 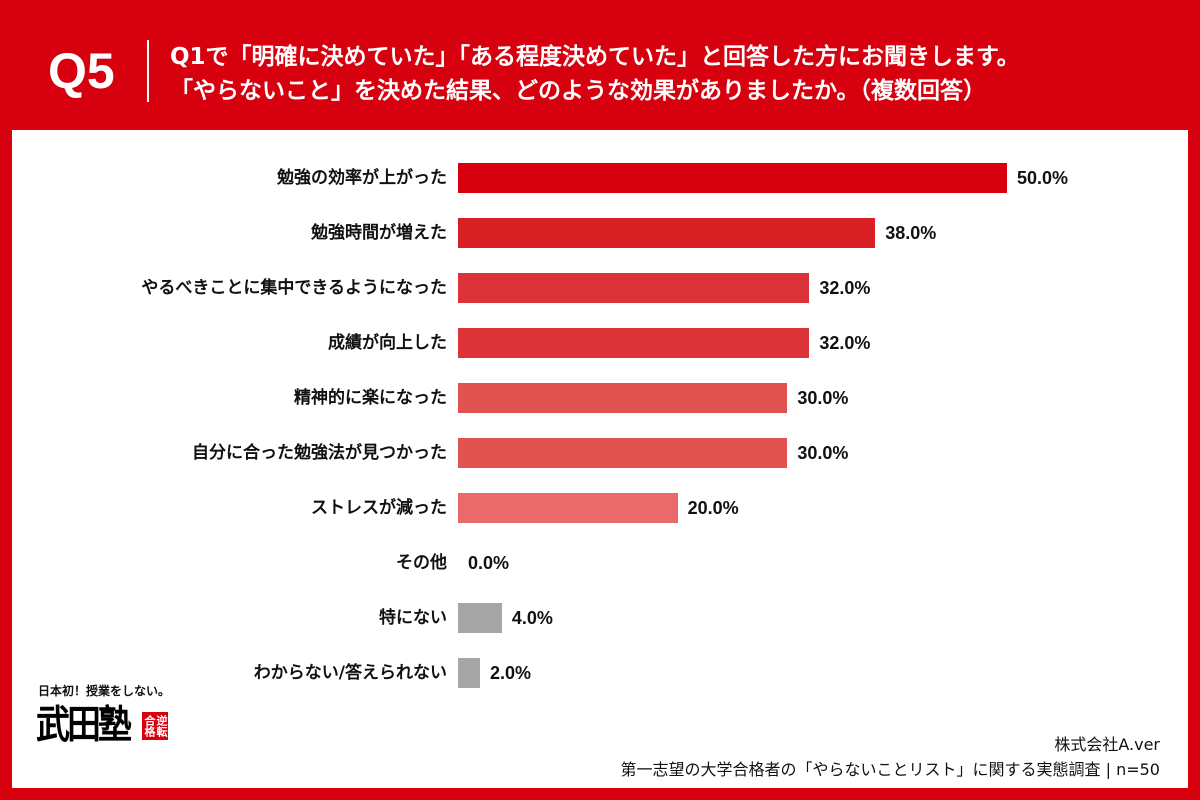 What do you see at coordinates (148, 71) in the screenshot?
I see `header-divider` at bounding box center [148, 71].